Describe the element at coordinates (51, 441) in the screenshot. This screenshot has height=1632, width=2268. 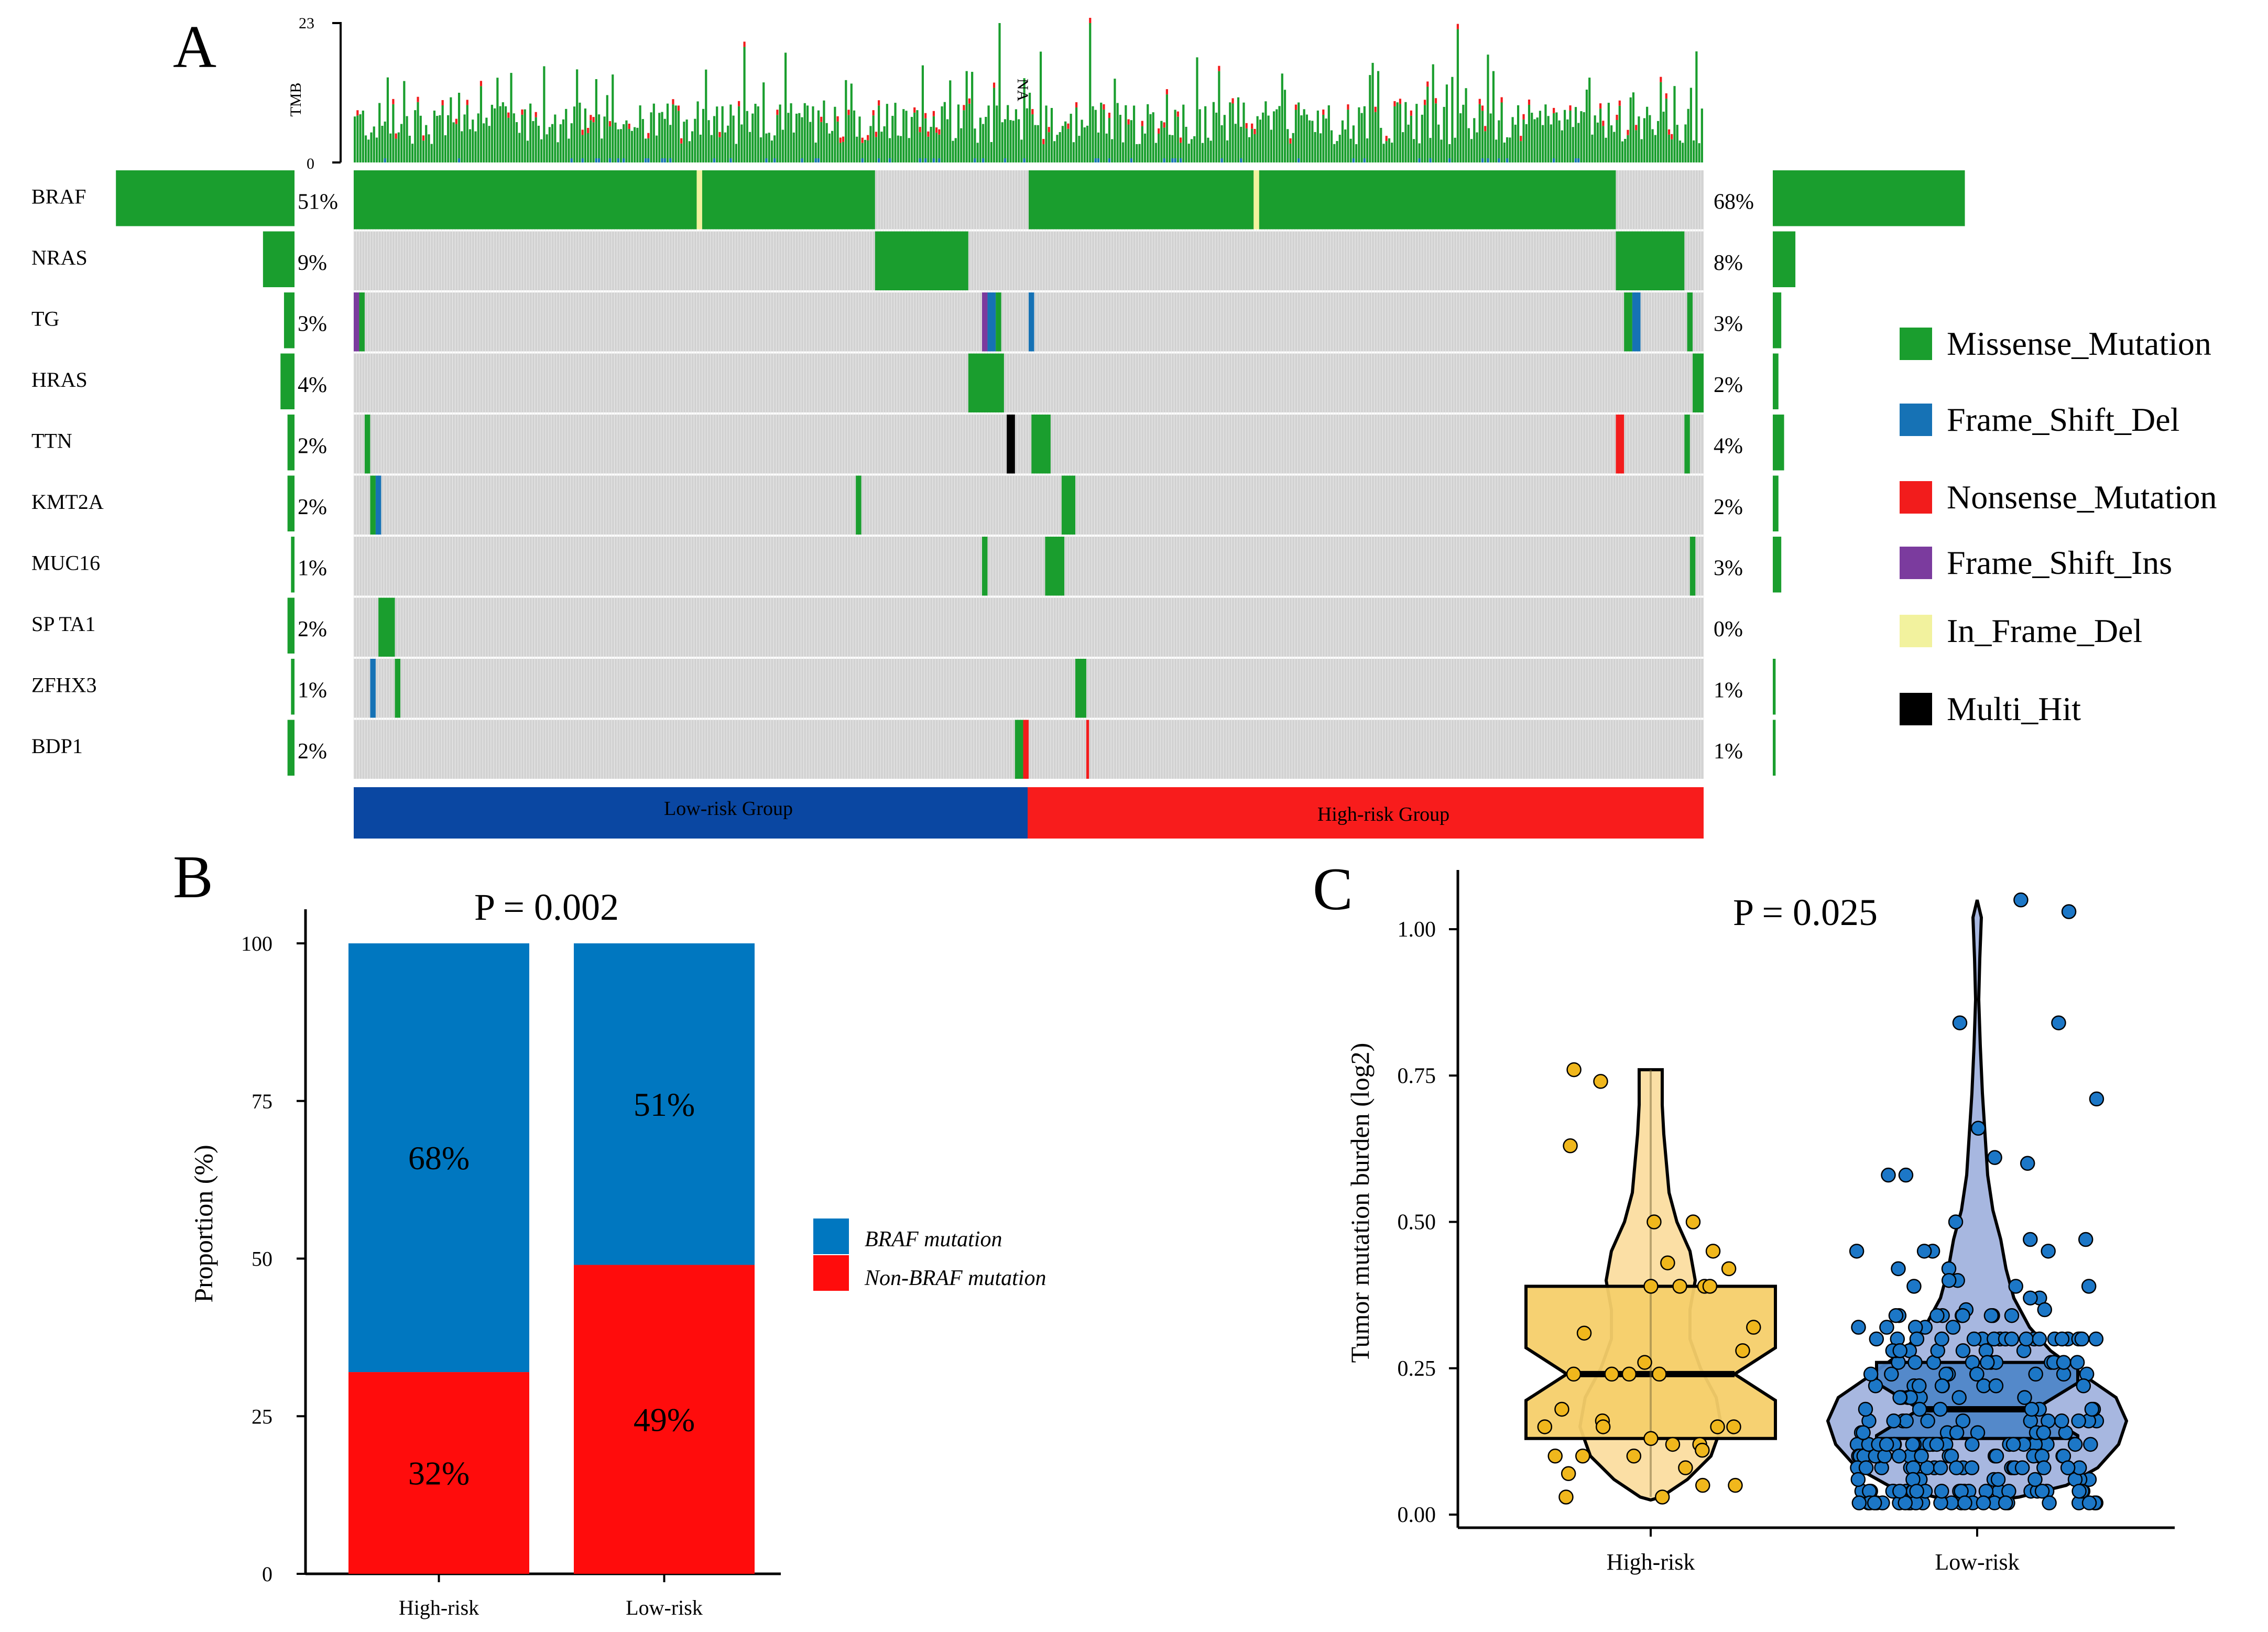
I see `gene-label: TTN` at that location.